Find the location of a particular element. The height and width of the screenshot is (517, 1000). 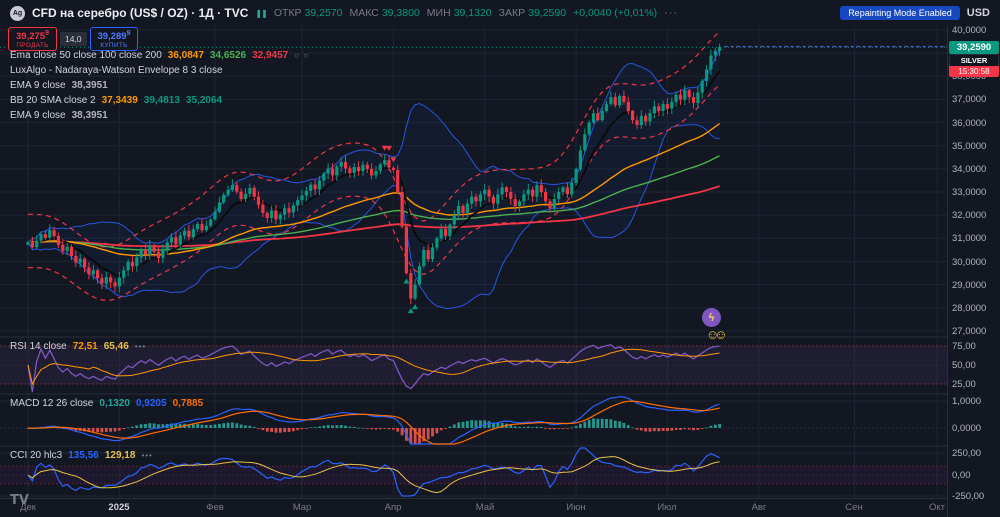

reactions-icon: ☺☺ is located at coordinates (716, 334).